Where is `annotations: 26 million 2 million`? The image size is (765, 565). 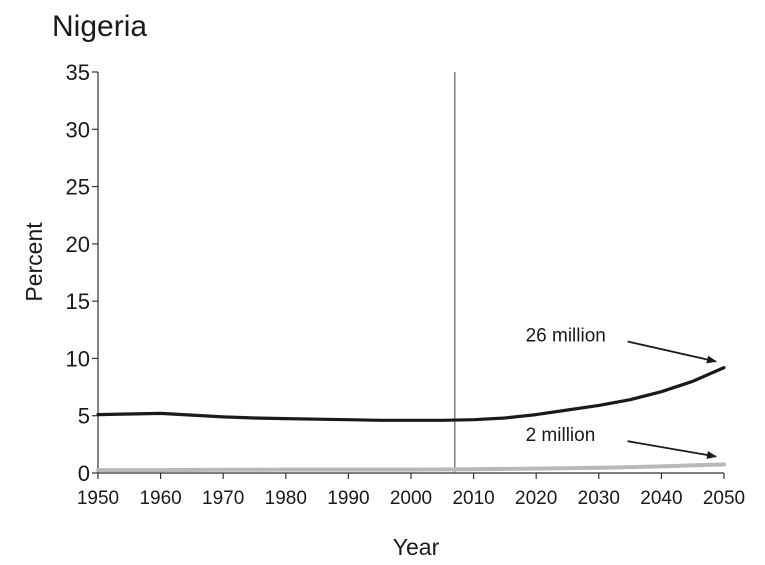 annotations: 26 million 2 million is located at coordinates (621, 392).